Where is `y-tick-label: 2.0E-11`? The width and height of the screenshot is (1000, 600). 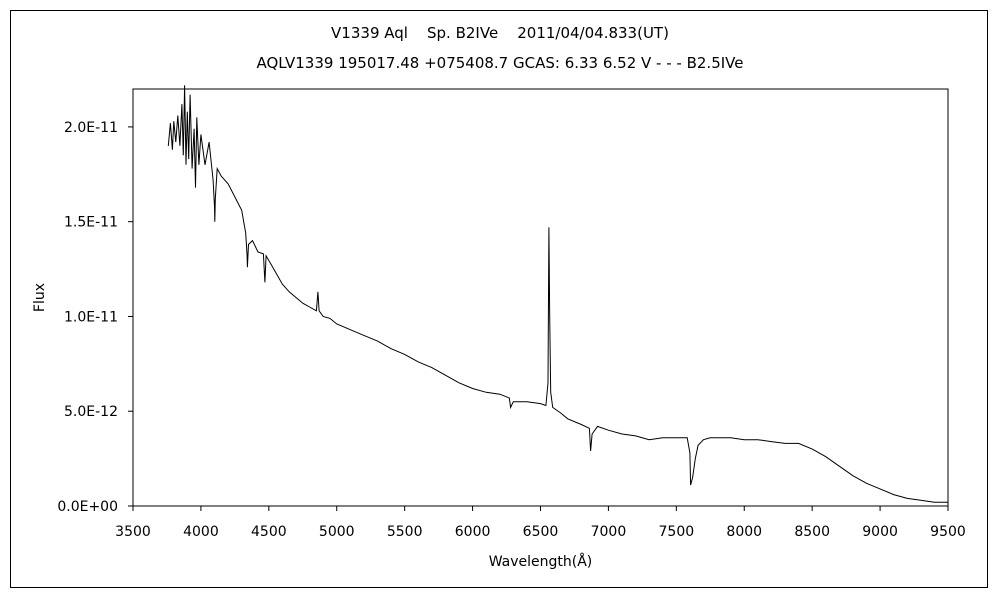
y-tick-label: 2.0E-11 is located at coordinates (91, 128).